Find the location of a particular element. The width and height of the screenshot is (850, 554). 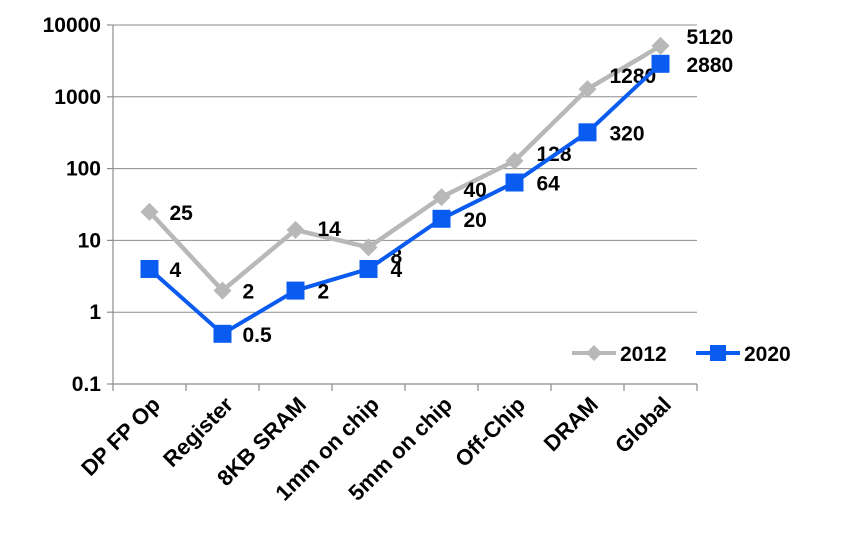

data-label: 25 is located at coordinates (182, 213).